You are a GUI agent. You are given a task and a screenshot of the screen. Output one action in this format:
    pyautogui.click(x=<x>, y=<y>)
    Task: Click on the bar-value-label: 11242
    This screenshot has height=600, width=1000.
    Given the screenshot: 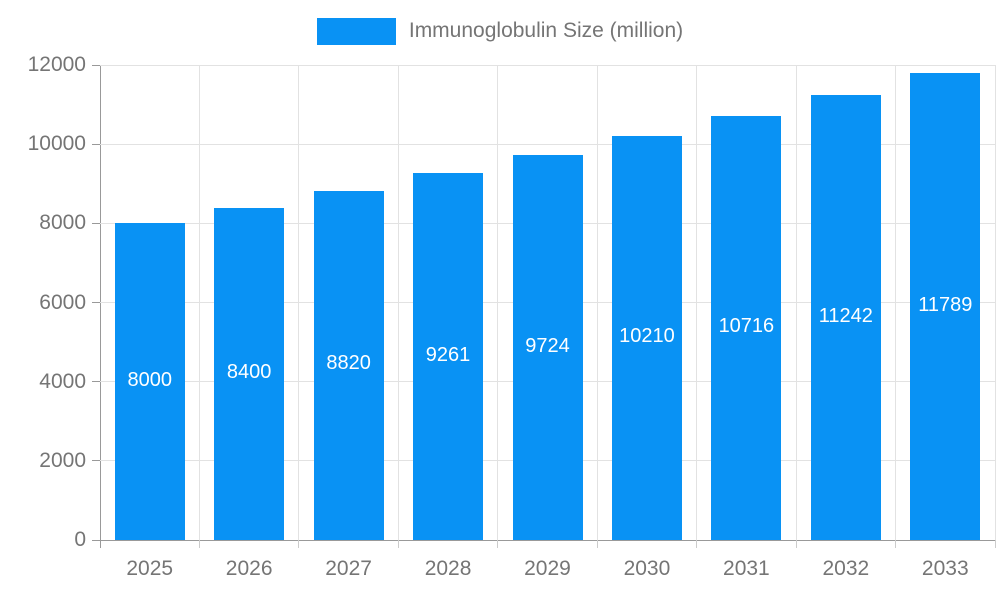 What is the action you would take?
    pyautogui.click(x=845, y=315)
    